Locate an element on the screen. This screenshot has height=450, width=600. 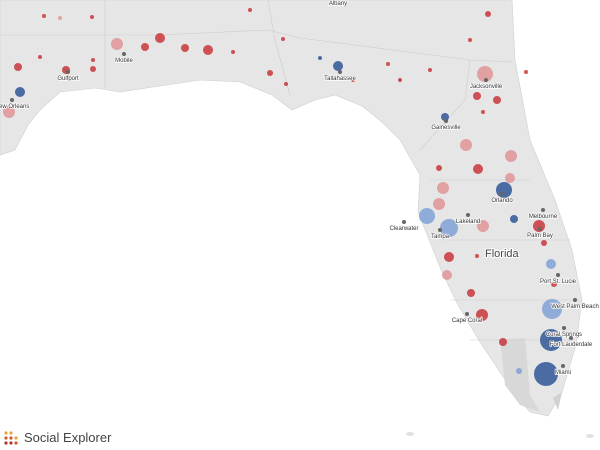
city-label: New Orleans is located at coordinates (14, 107).